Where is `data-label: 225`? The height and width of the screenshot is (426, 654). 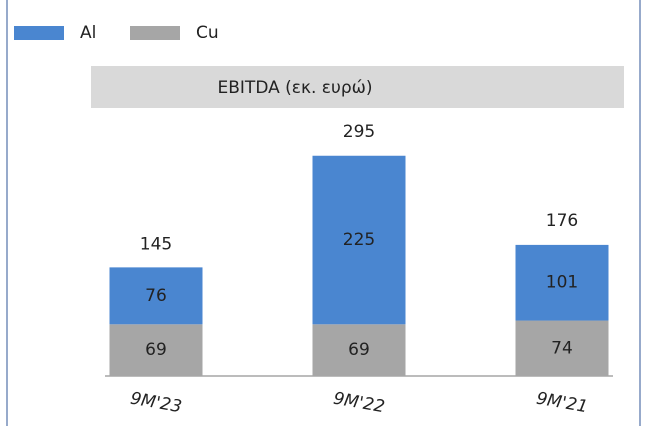
data-label: 225 is located at coordinates (359, 240).